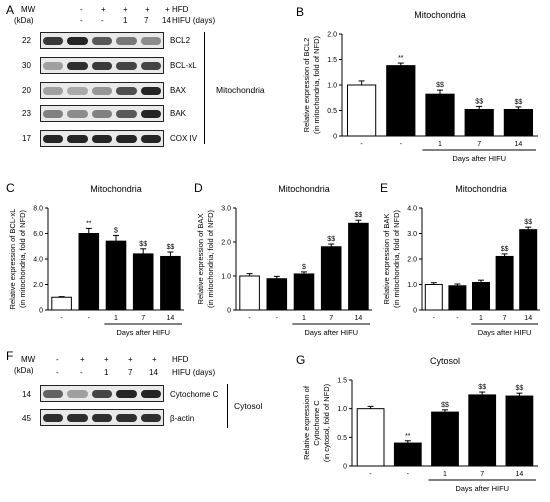 The height and width of the screenshot is (502, 550). I want to click on y-tick-label: 1.5, so click(332, 60).